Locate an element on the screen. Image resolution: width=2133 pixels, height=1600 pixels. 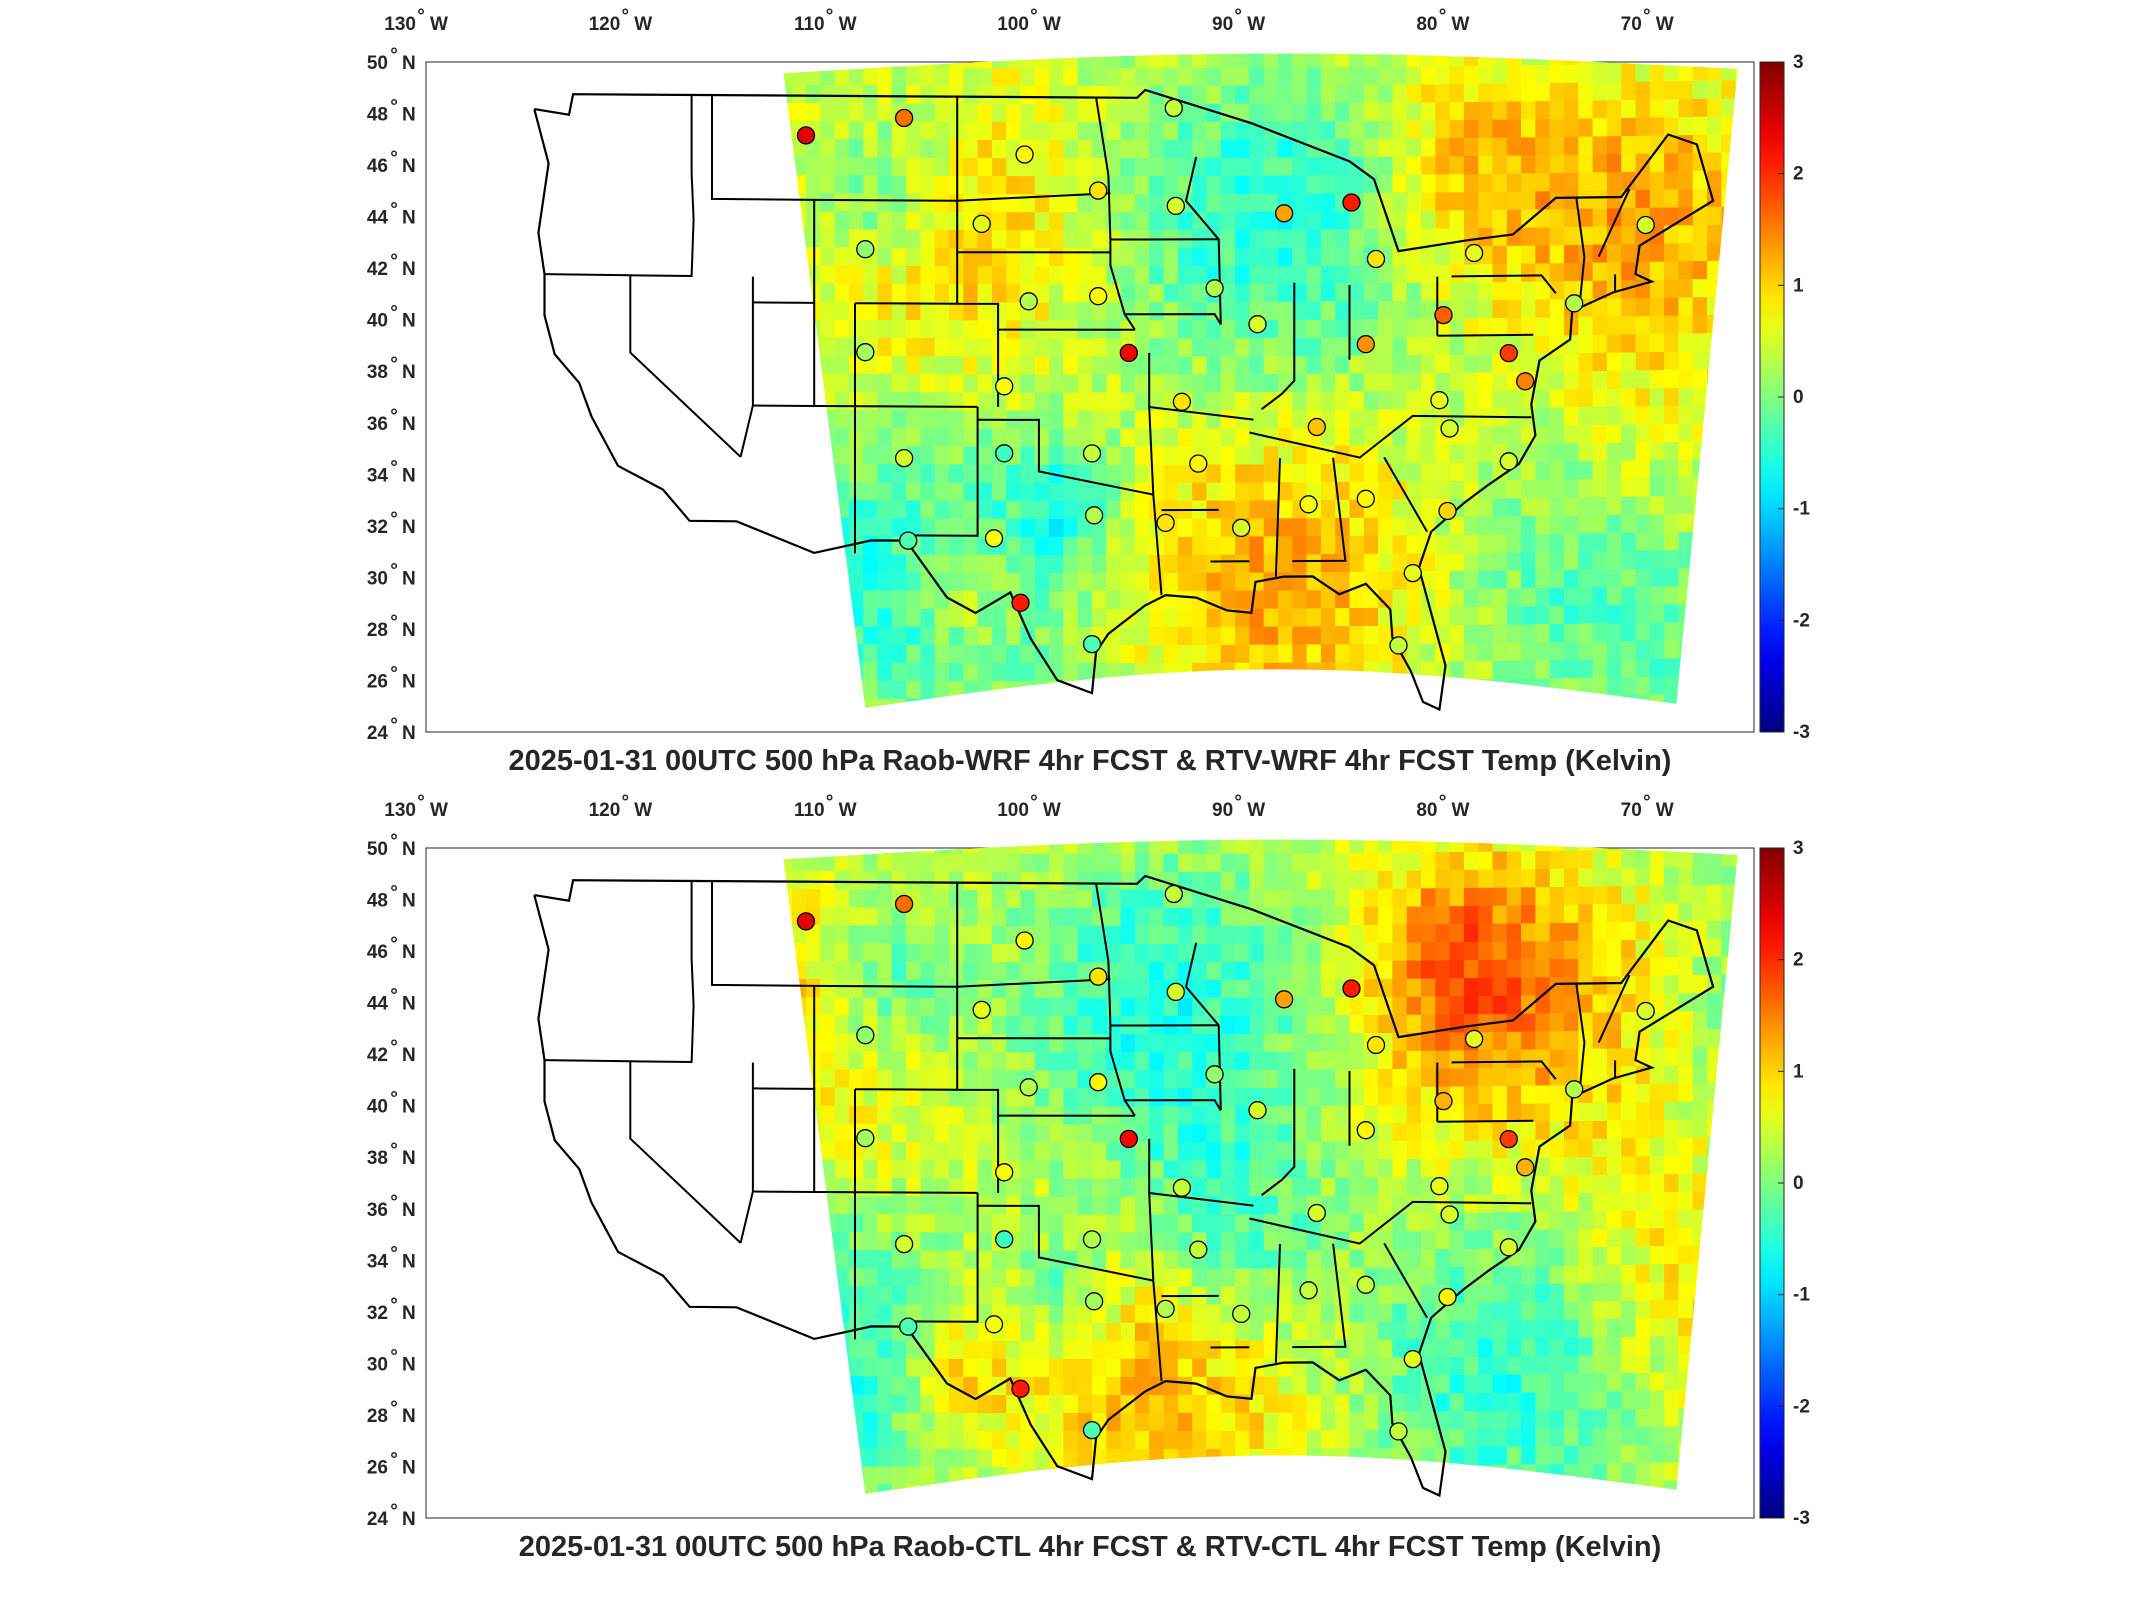
lon-tick-label: 120 ° W is located at coordinates (621, 806).